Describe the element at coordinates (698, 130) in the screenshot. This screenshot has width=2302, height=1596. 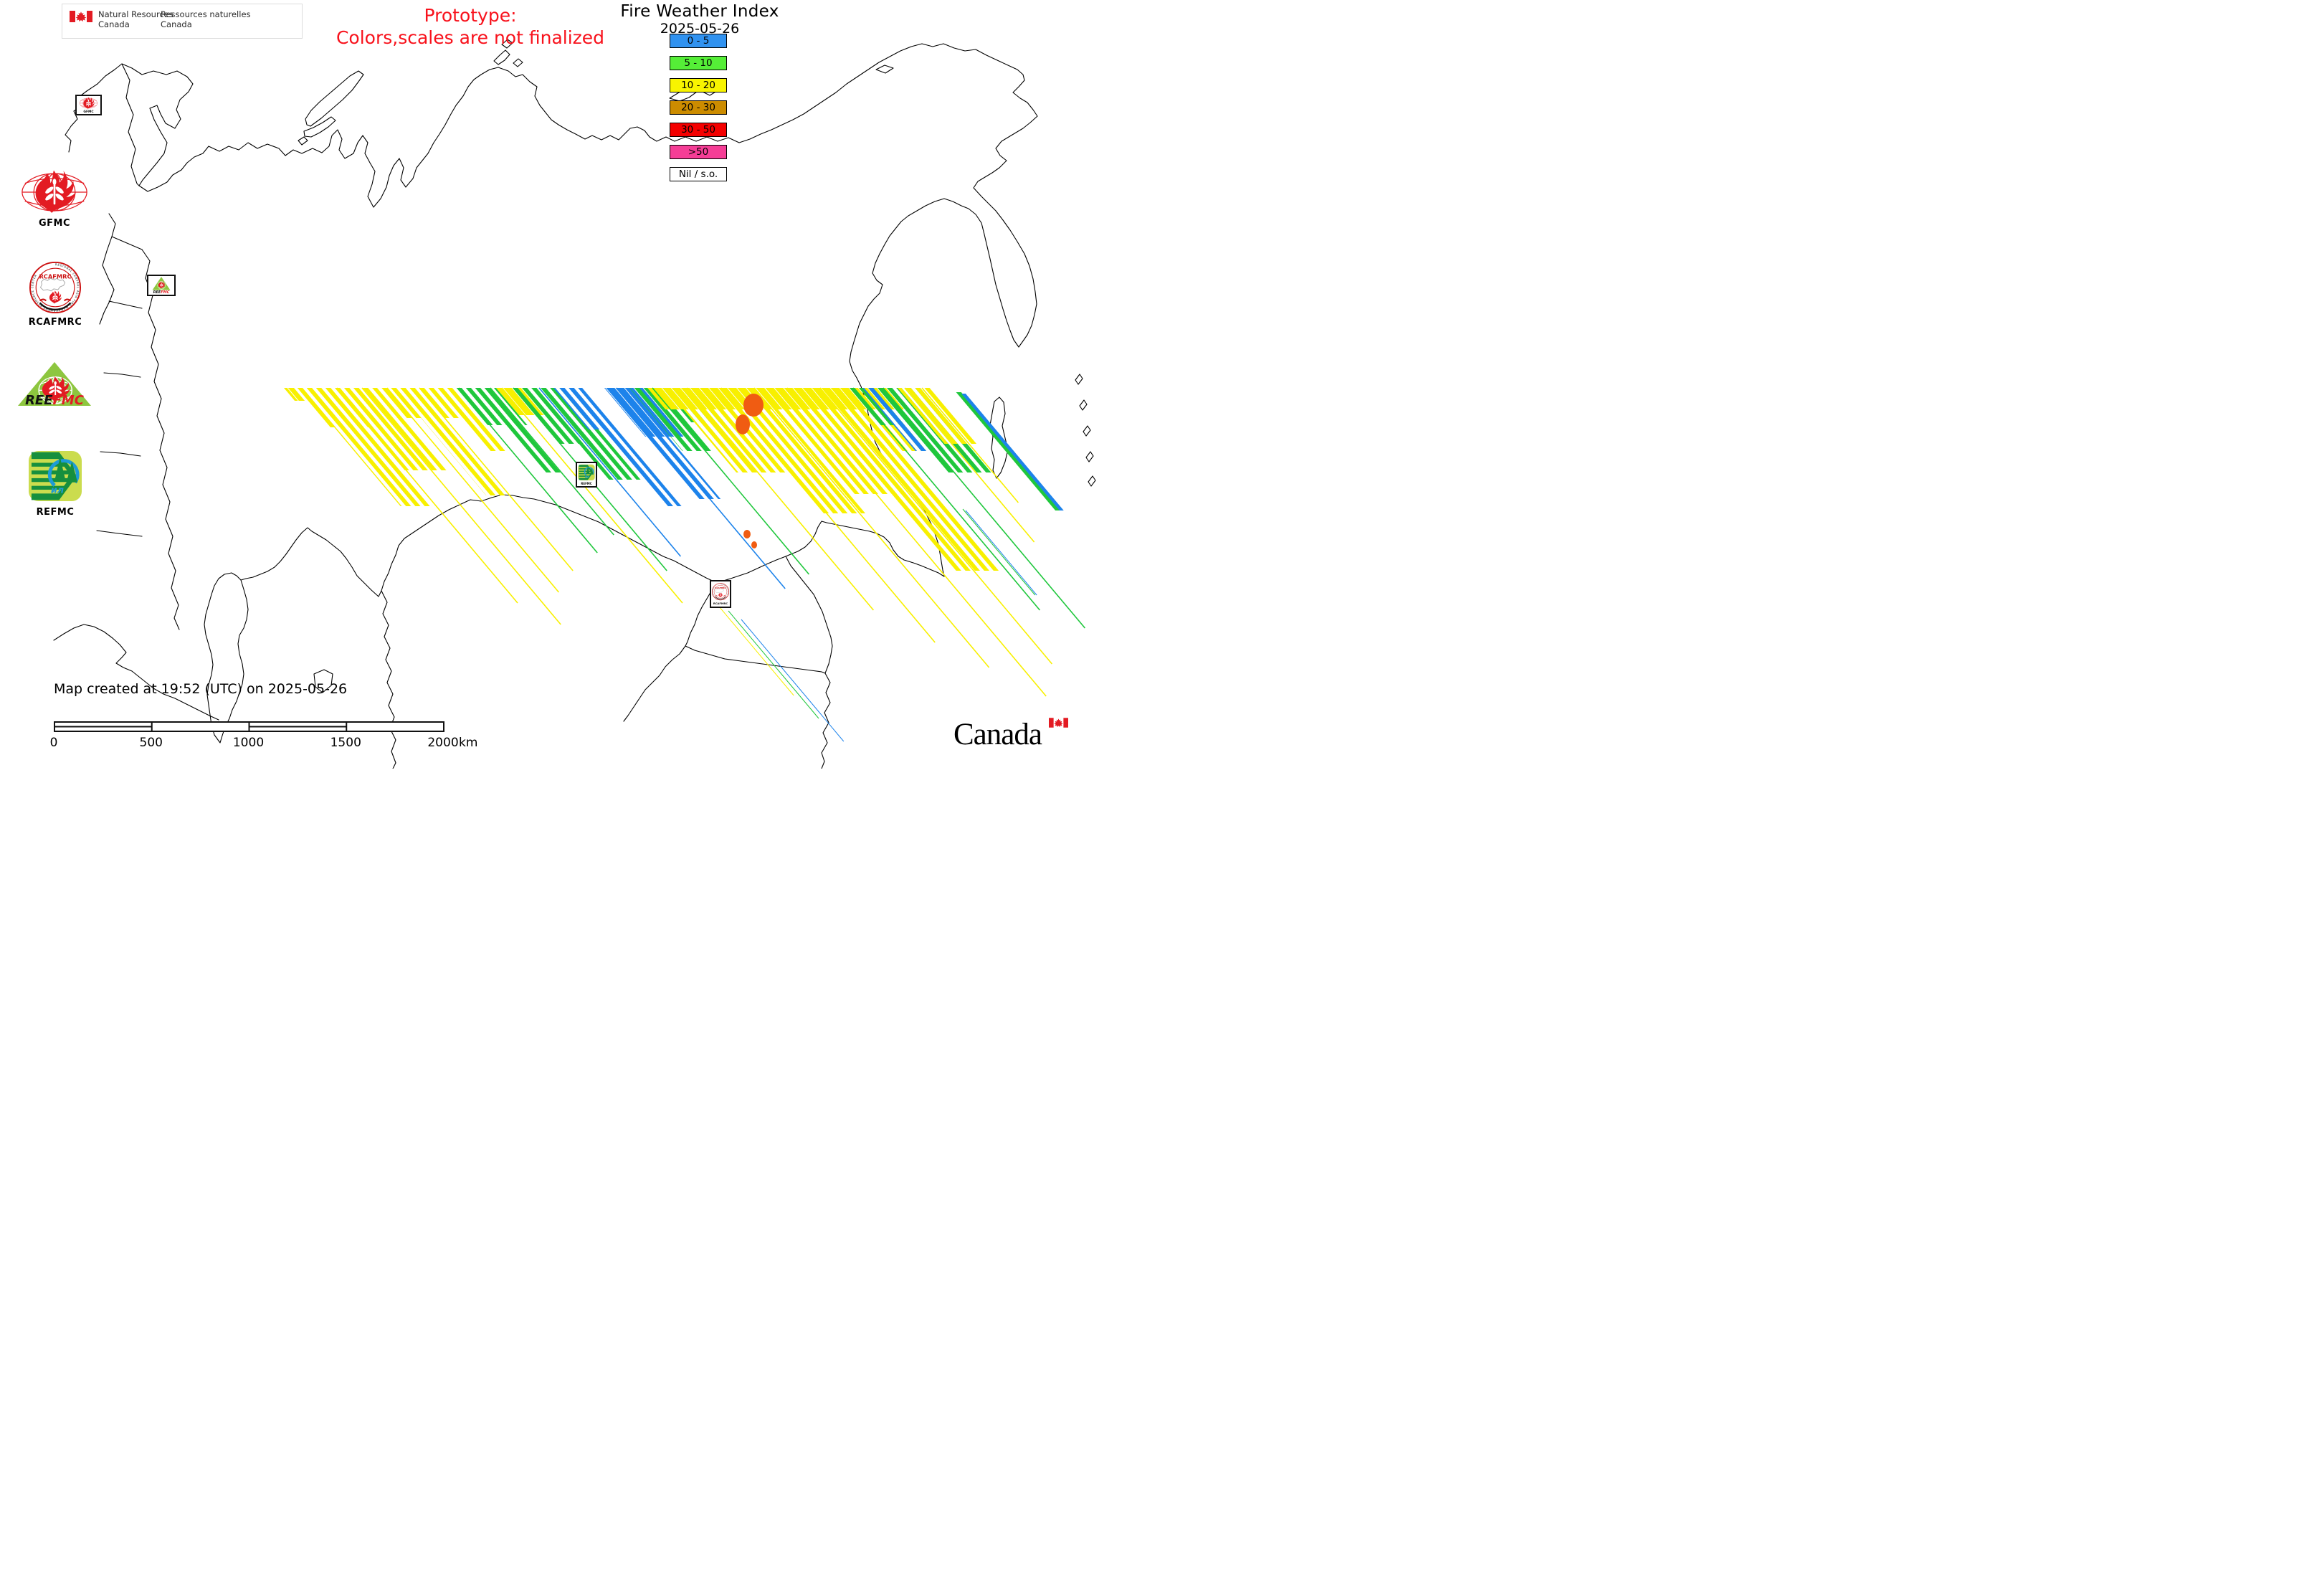
I see `legend-item-4: 30 - 50` at that location.